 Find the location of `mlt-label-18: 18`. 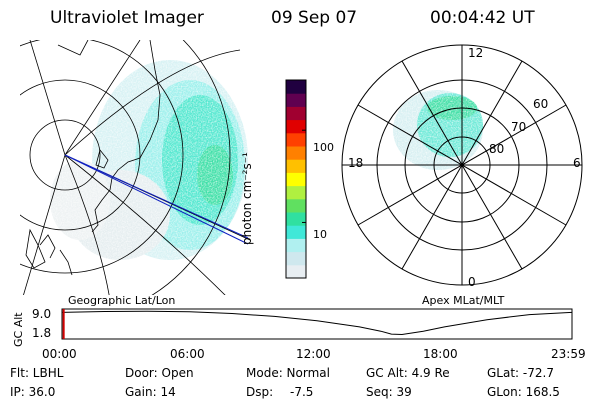

mlt-label-18: 18 is located at coordinates (356, 163).